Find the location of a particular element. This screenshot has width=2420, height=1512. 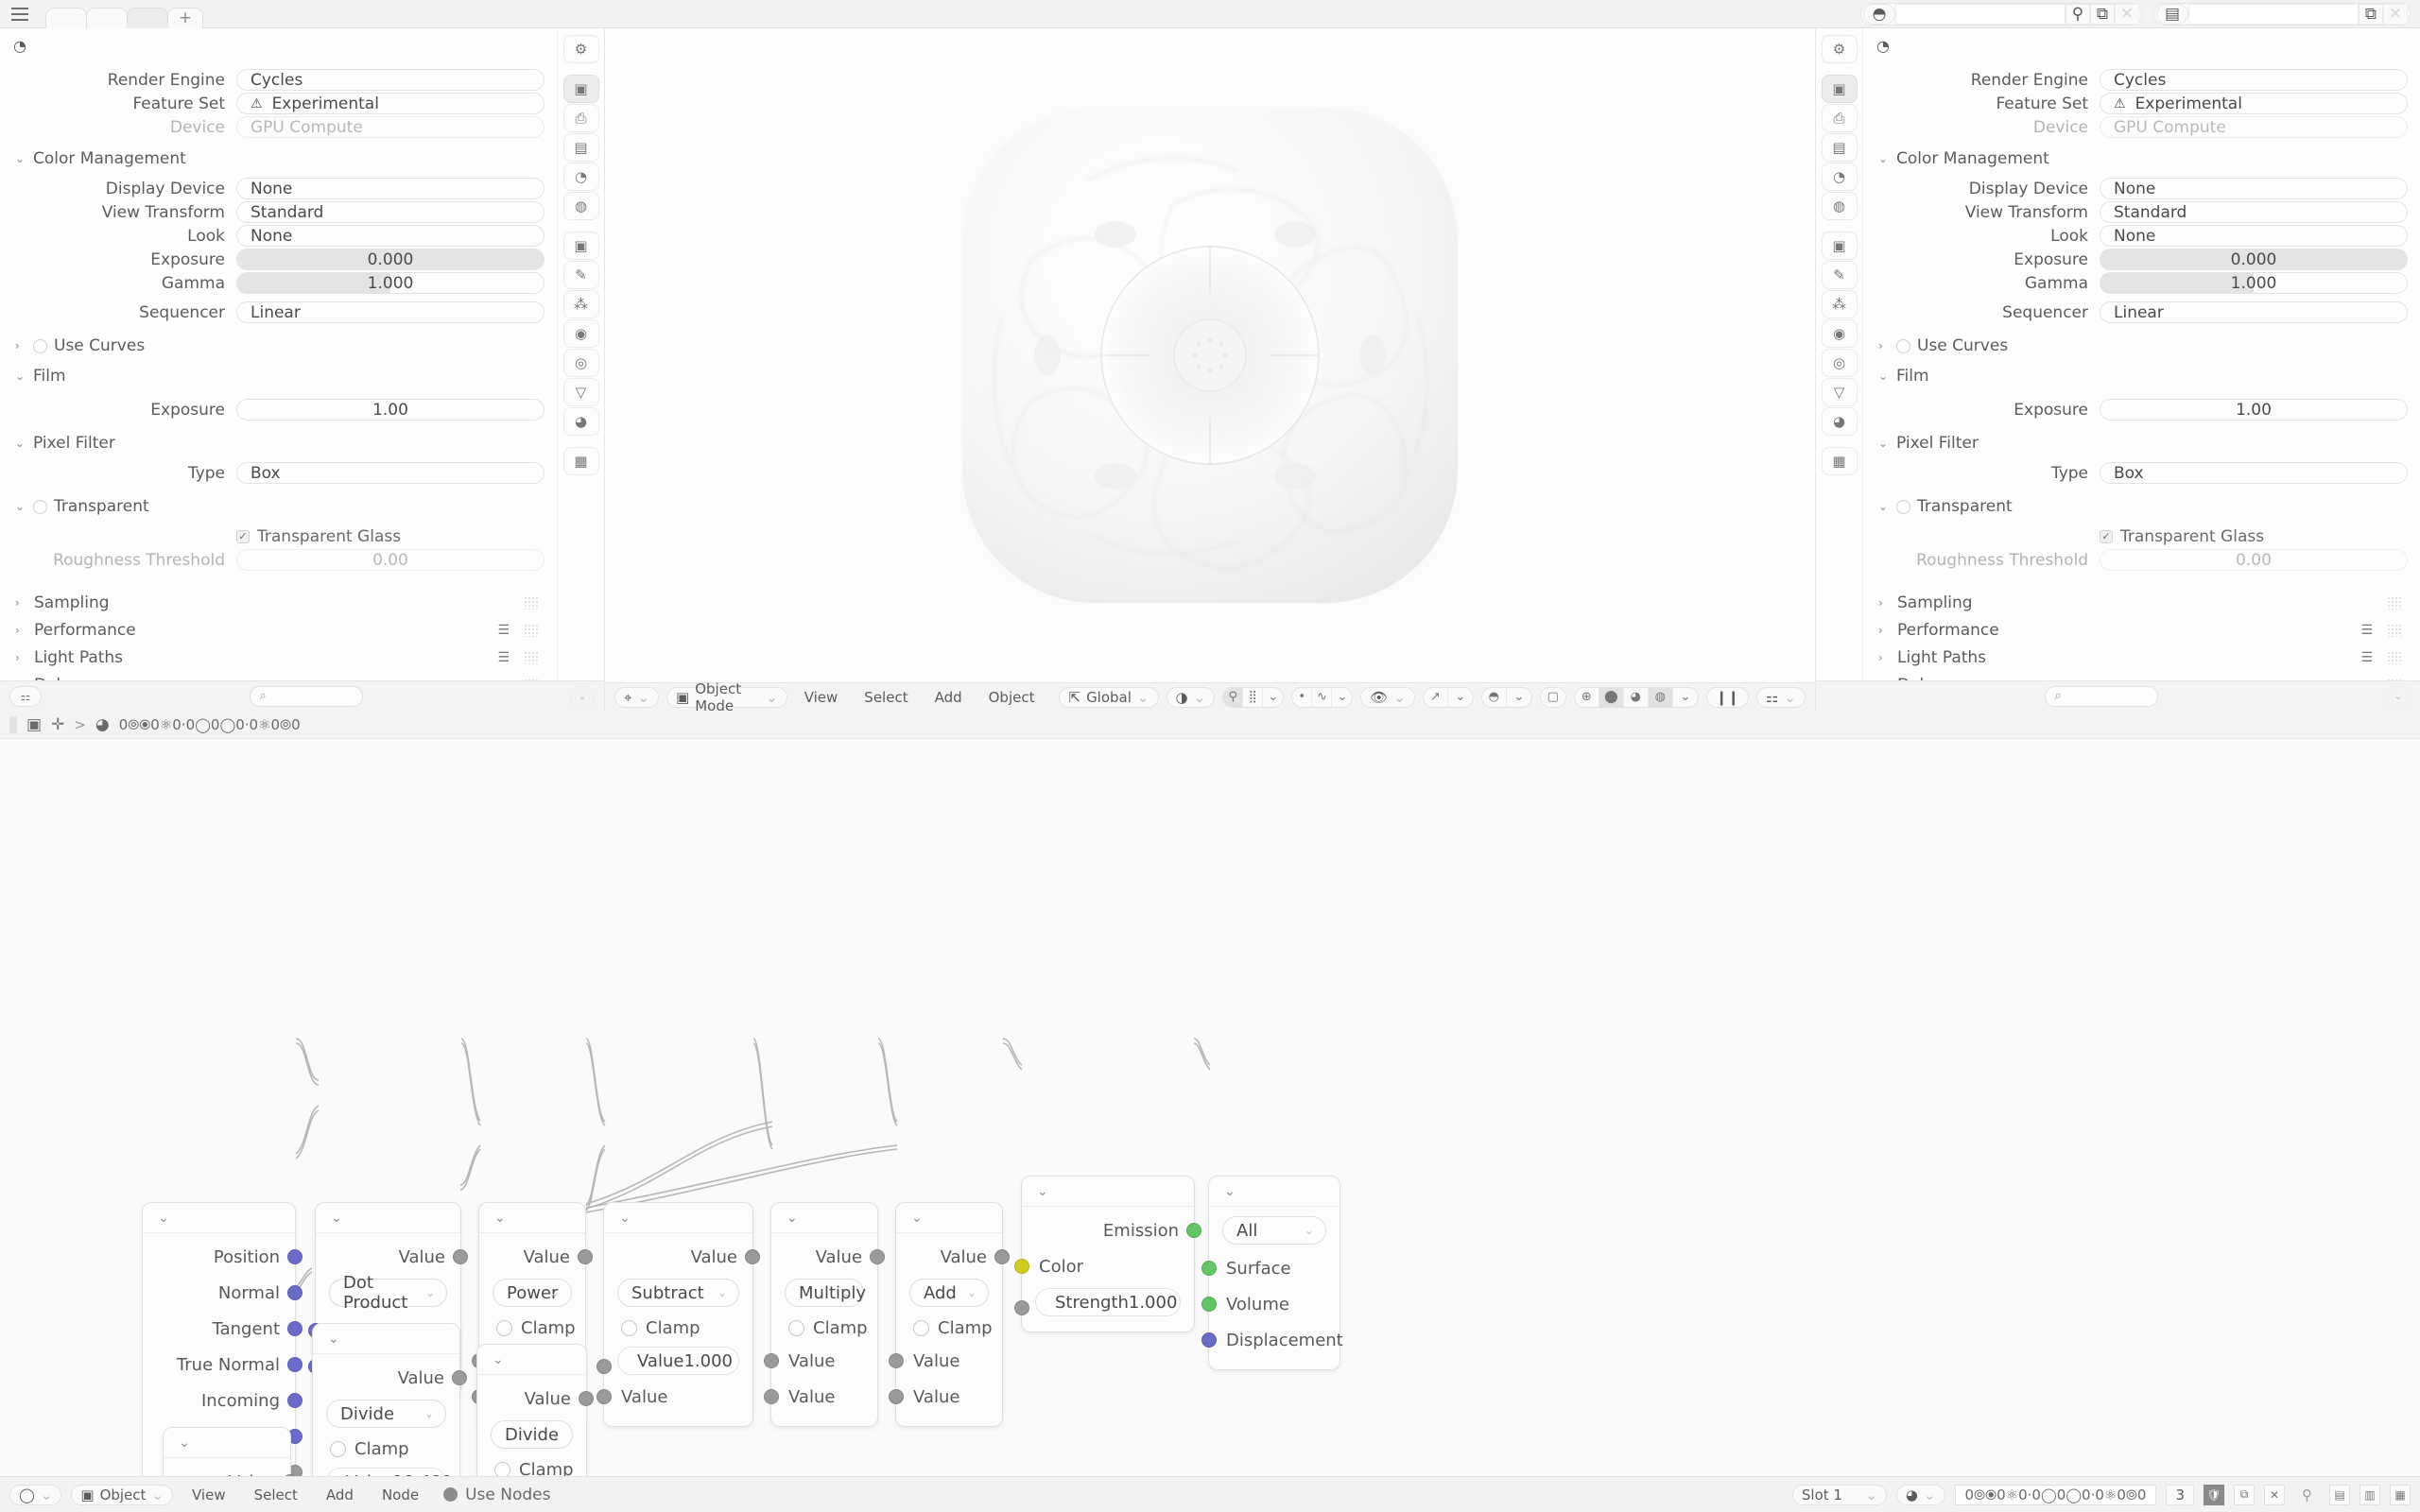

socket-true-normal: True Normal is located at coordinates (222, 1365).